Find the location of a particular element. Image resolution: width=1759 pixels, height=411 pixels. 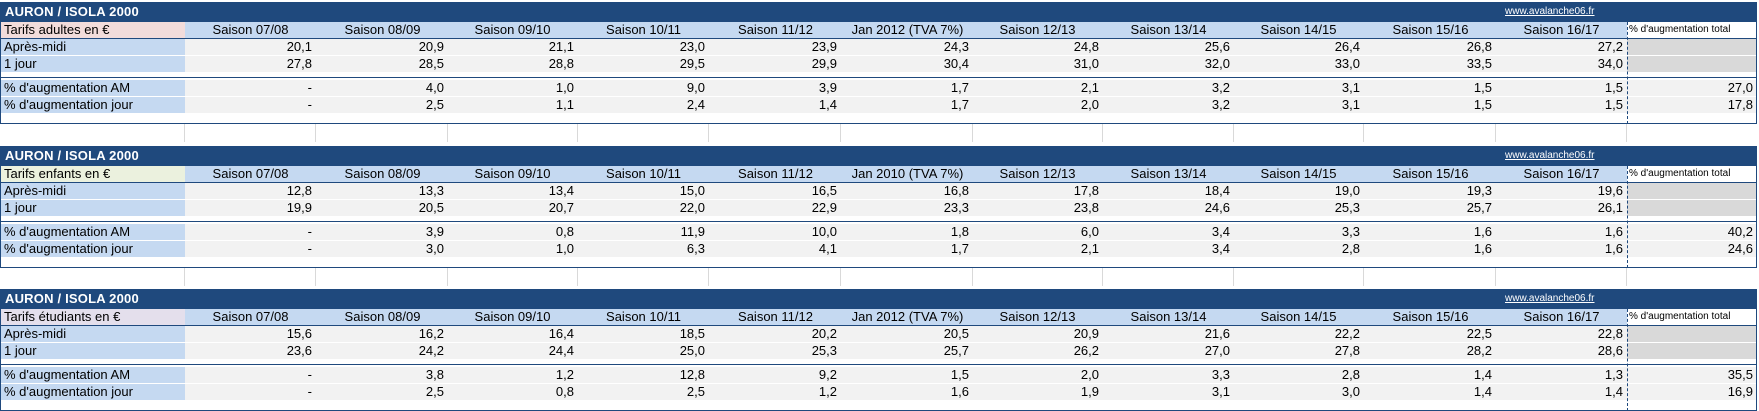

column-header: Saison 12/13 is located at coordinates (1037, 29).